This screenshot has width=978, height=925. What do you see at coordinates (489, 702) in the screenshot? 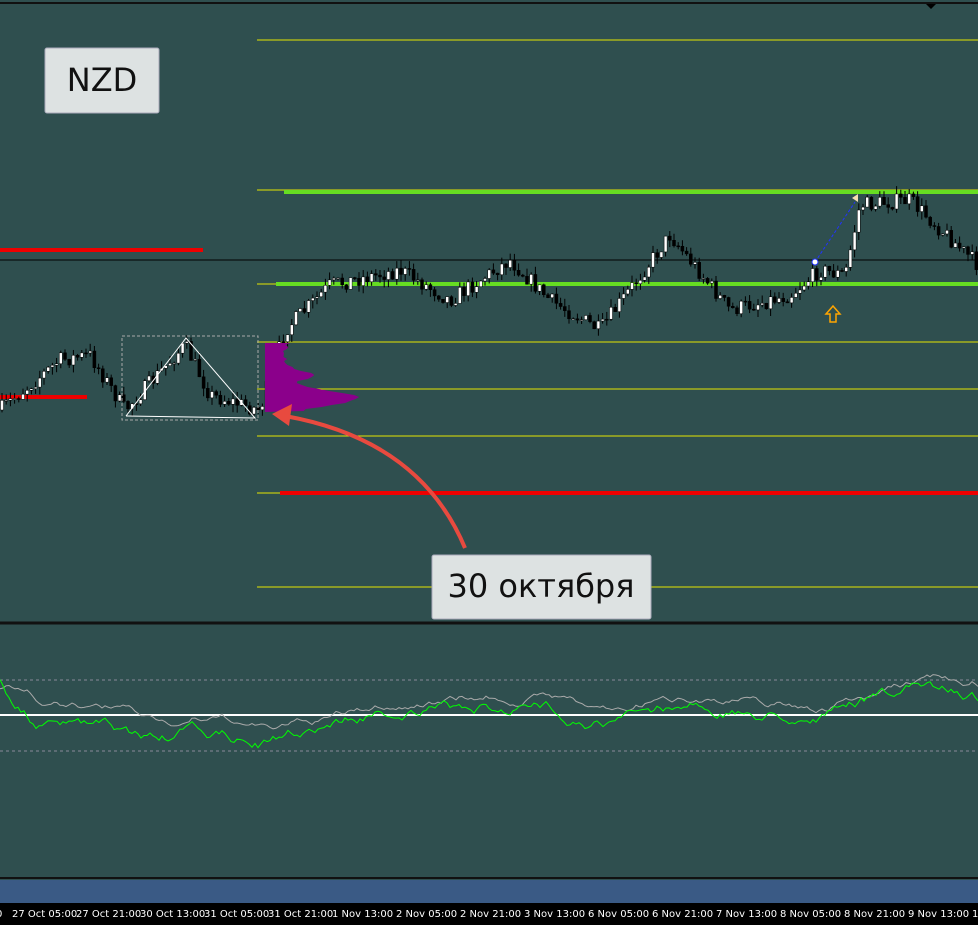
I see `indicator-signal` at bounding box center [489, 702].